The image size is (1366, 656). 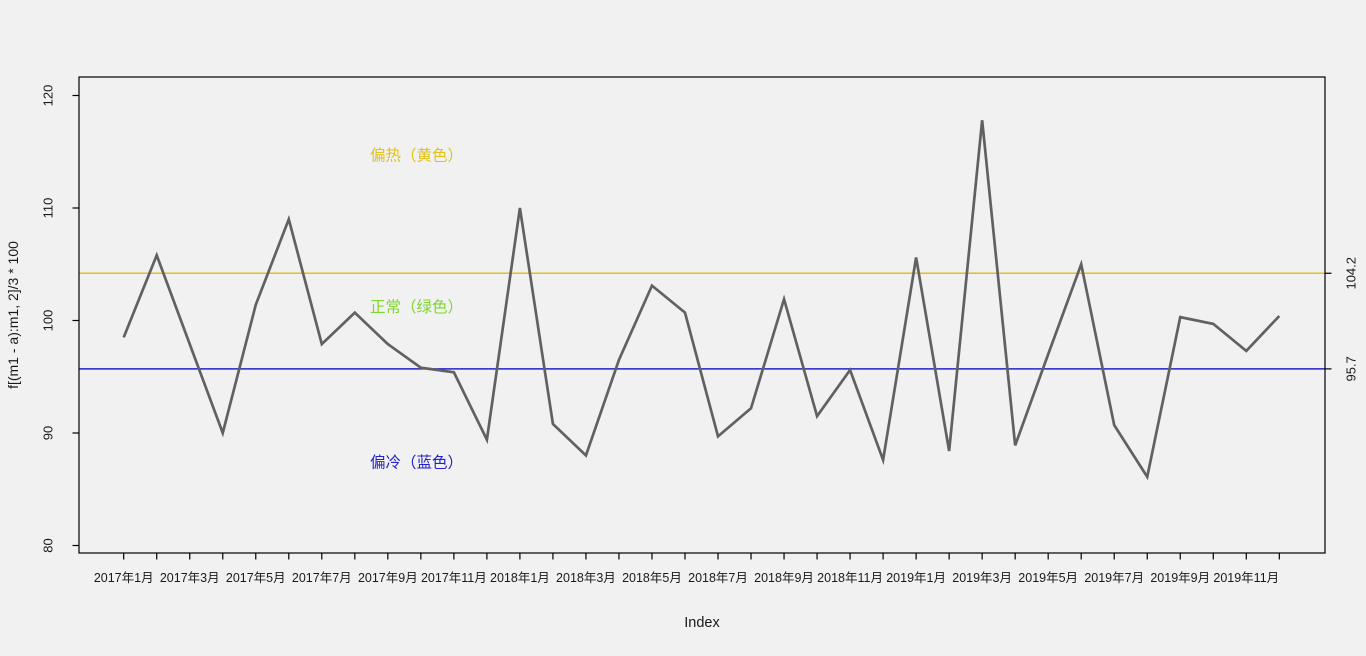 What do you see at coordinates (47, 208) in the screenshot?
I see `y-axis-tick-label: 110` at bounding box center [47, 208].